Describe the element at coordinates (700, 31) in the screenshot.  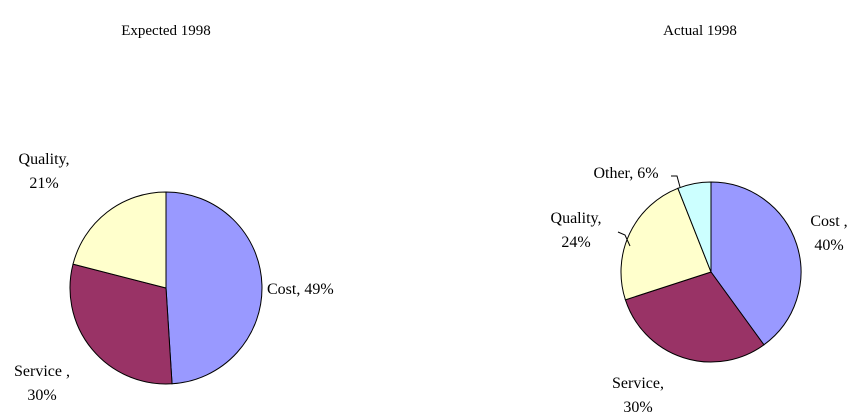
I see `chart-title-actual: Actual 1998` at that location.